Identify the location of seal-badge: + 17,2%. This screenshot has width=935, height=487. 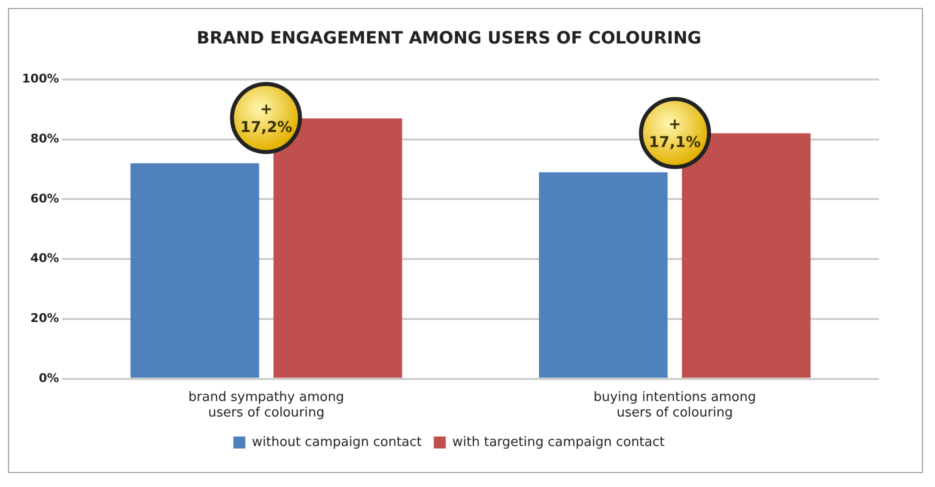
(266, 118).